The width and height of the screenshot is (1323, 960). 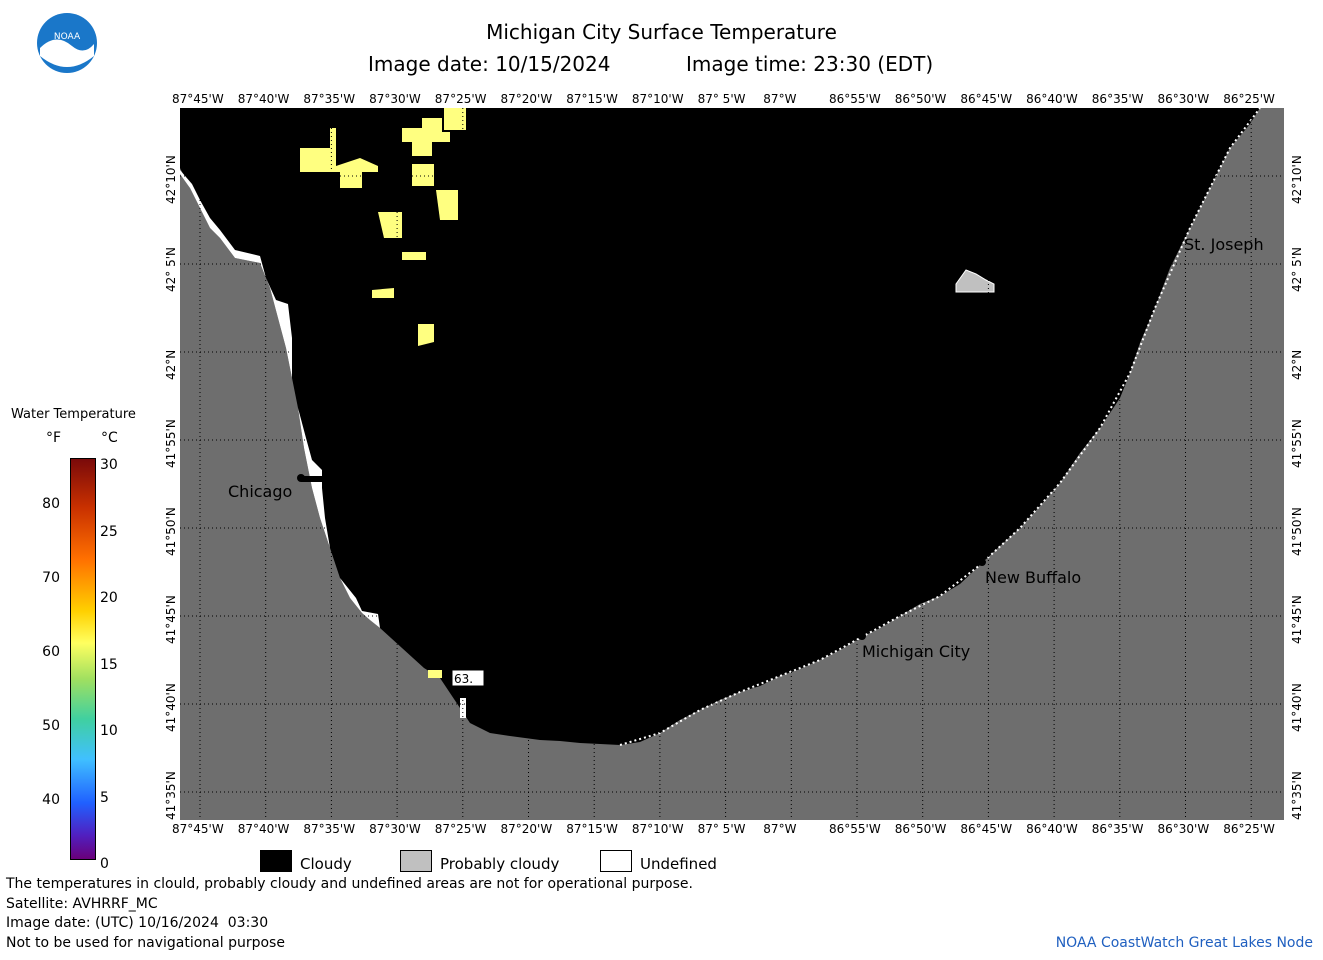 What do you see at coordinates (51, 726) in the screenshot?
I see `scale-tick-f: 50` at bounding box center [51, 726].